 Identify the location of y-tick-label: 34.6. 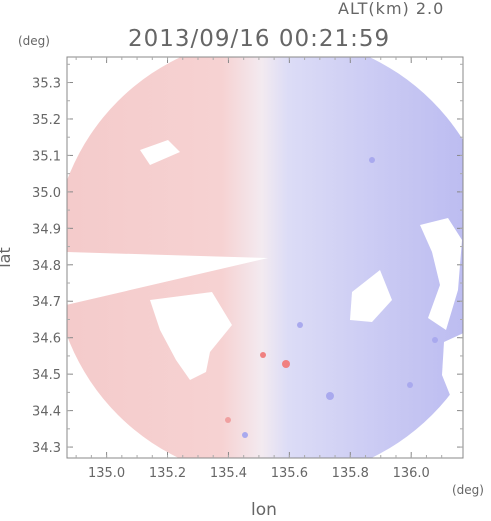
(46, 339).